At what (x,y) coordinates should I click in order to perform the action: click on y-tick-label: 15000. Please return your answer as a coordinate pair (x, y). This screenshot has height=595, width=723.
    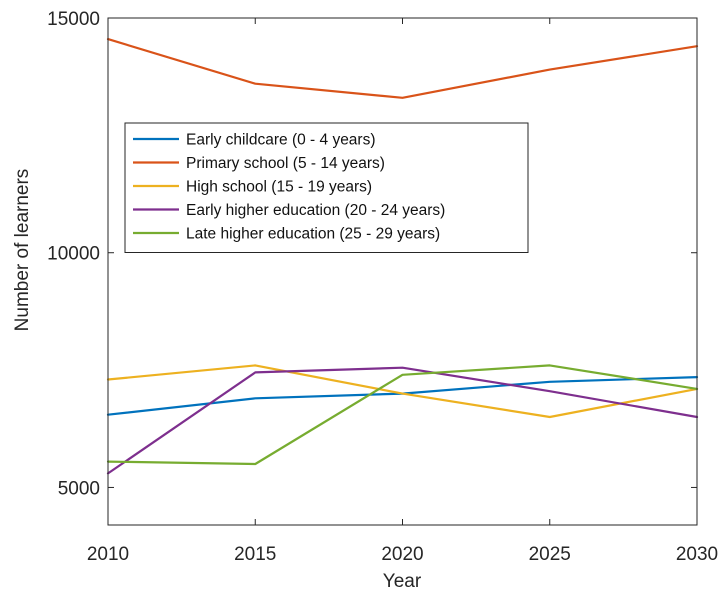
    Looking at the image, I should click on (73, 19).